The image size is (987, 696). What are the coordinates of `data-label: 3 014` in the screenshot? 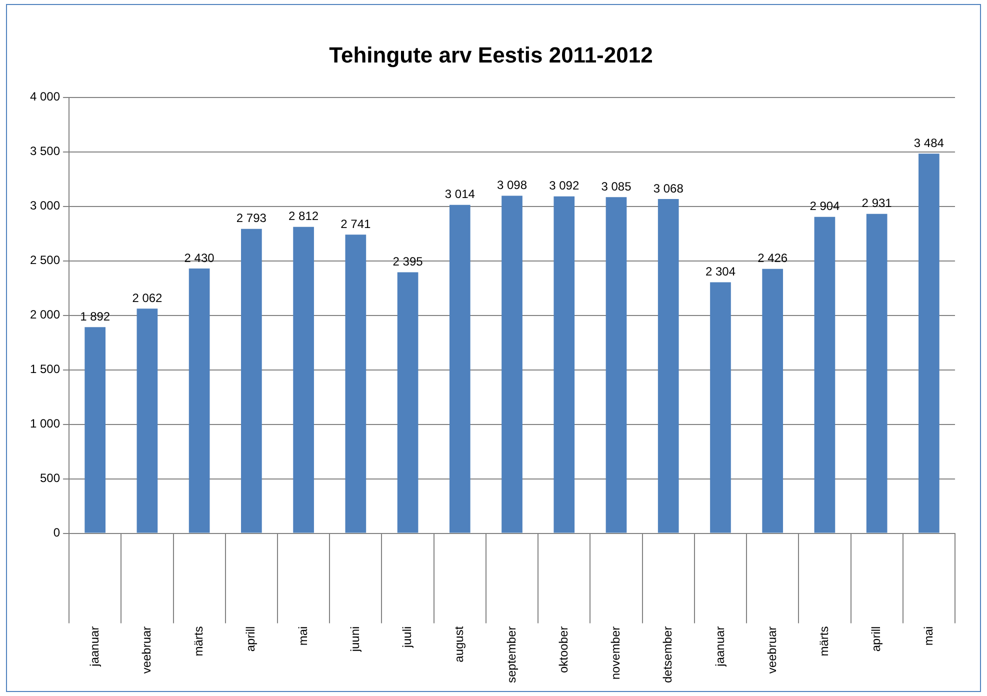 It's located at (460, 194).